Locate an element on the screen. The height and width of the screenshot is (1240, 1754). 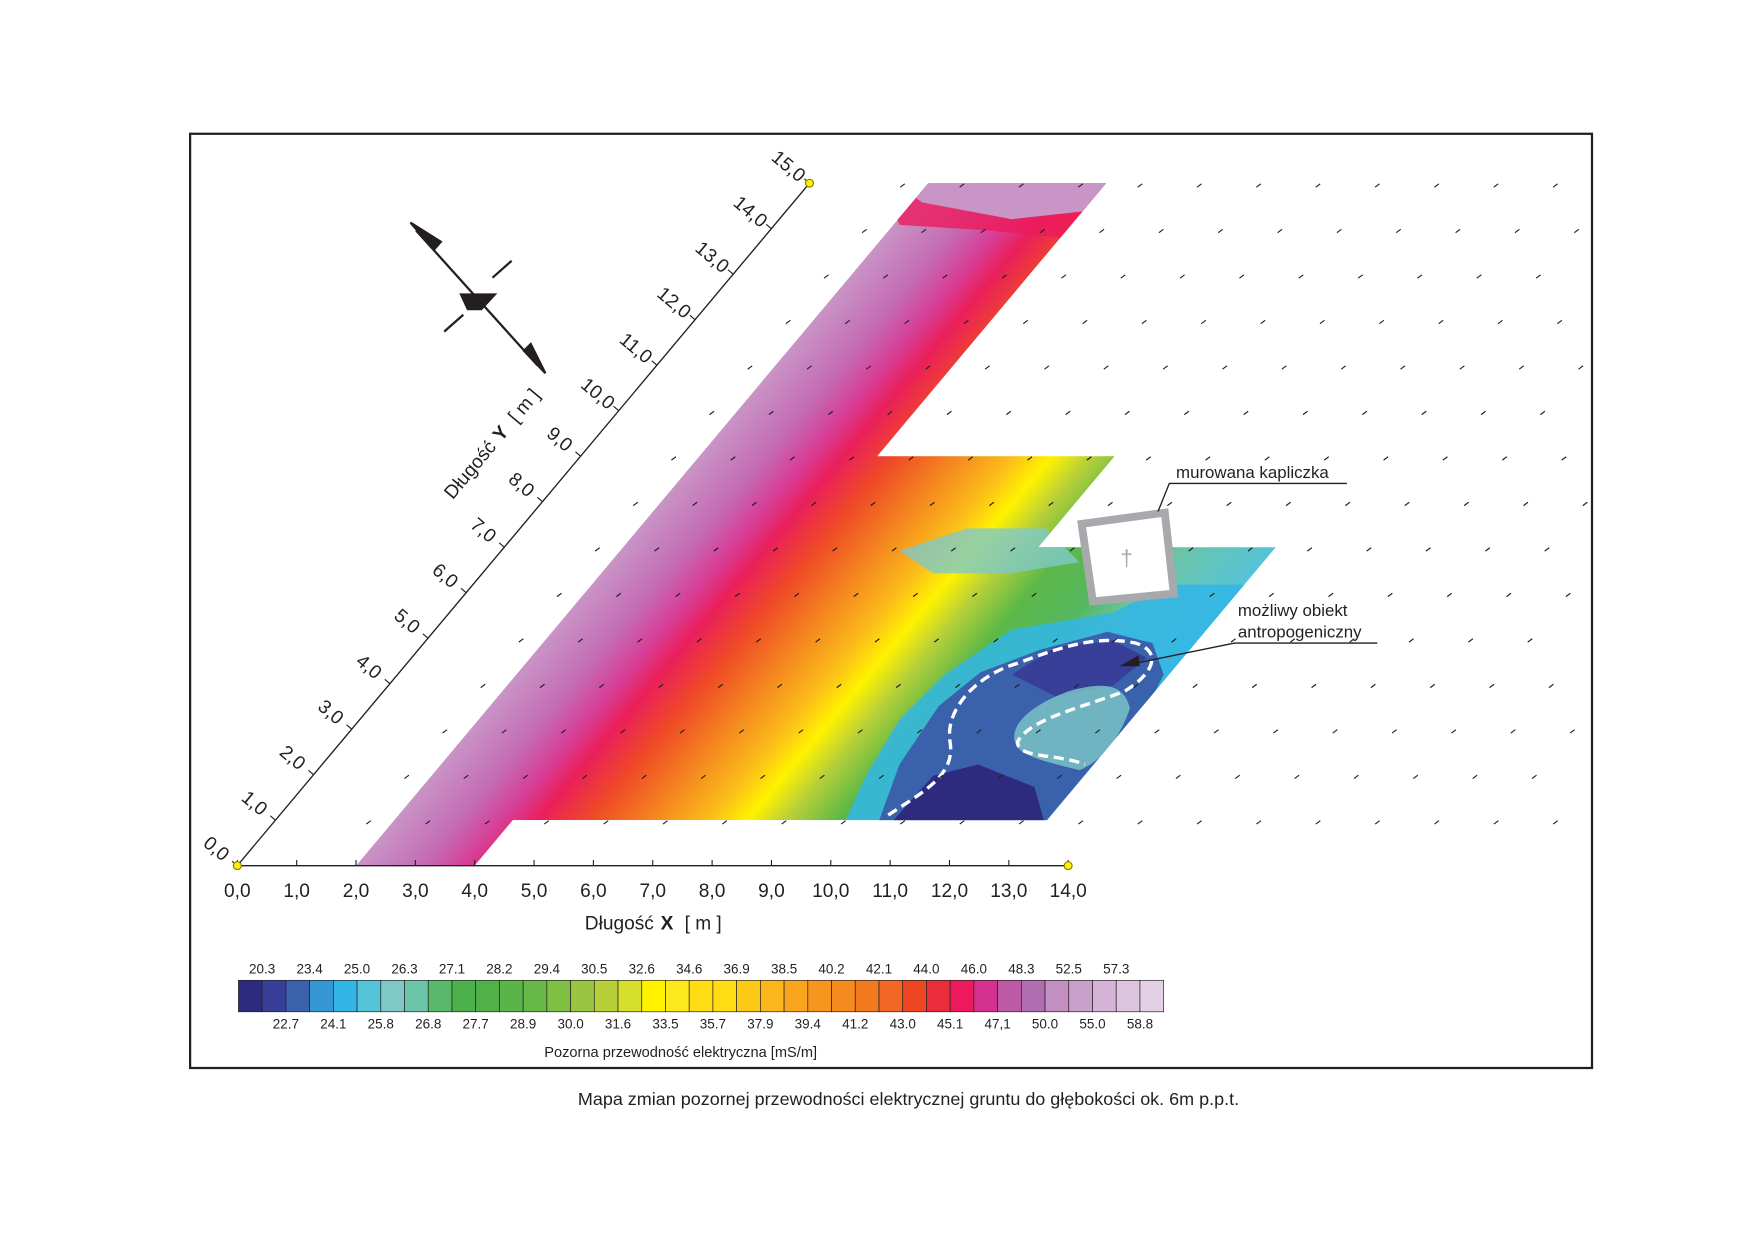
y-tick-label: 13,0 is located at coordinates (712, 258).